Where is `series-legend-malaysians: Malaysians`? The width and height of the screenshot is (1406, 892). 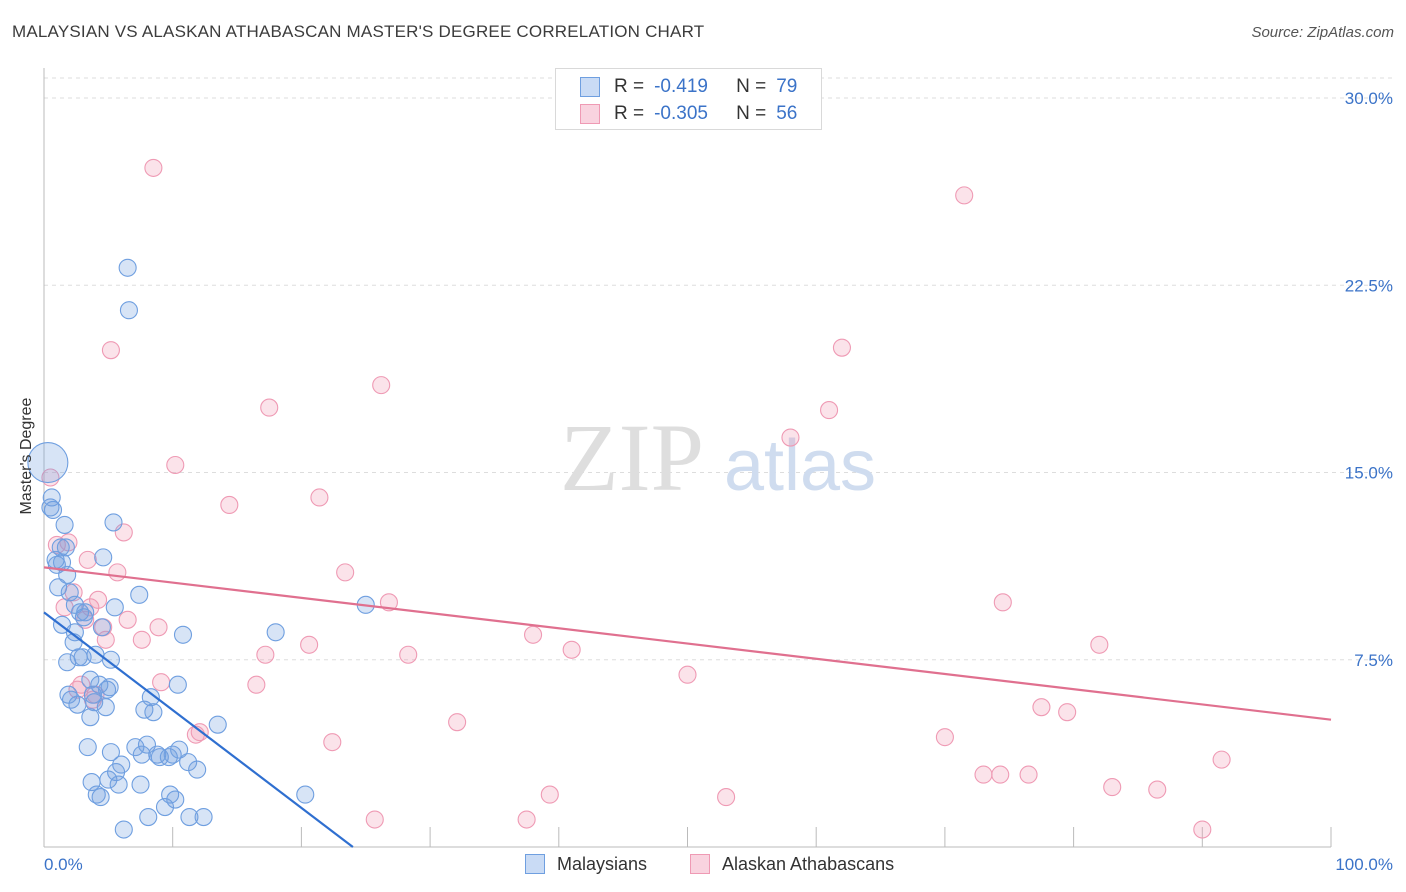 series-legend-malaysians: Malaysians is located at coordinates (586, 864).